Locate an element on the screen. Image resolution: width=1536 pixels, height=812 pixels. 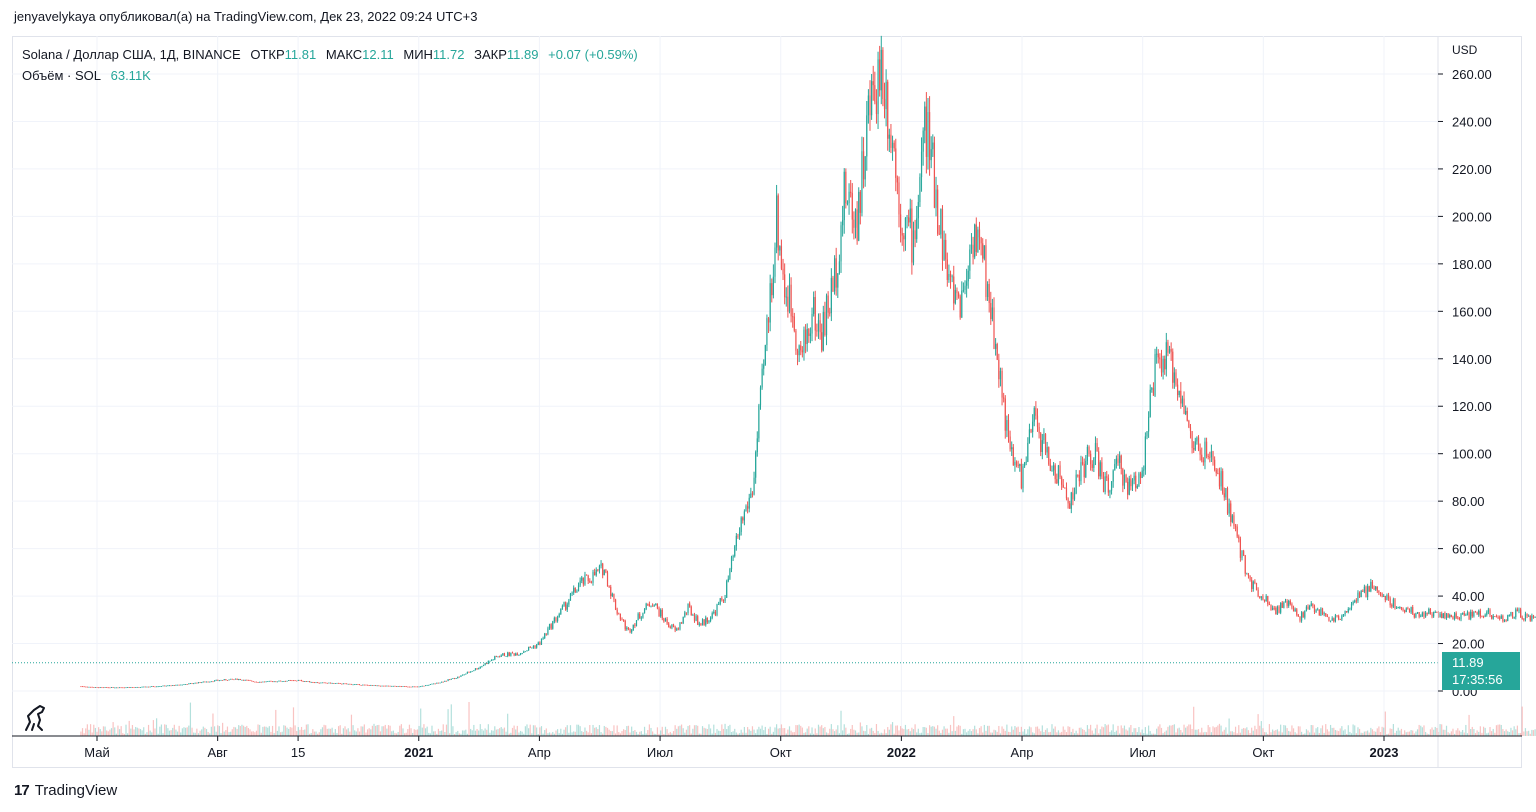
low-label: МИН is located at coordinates (418, 54).